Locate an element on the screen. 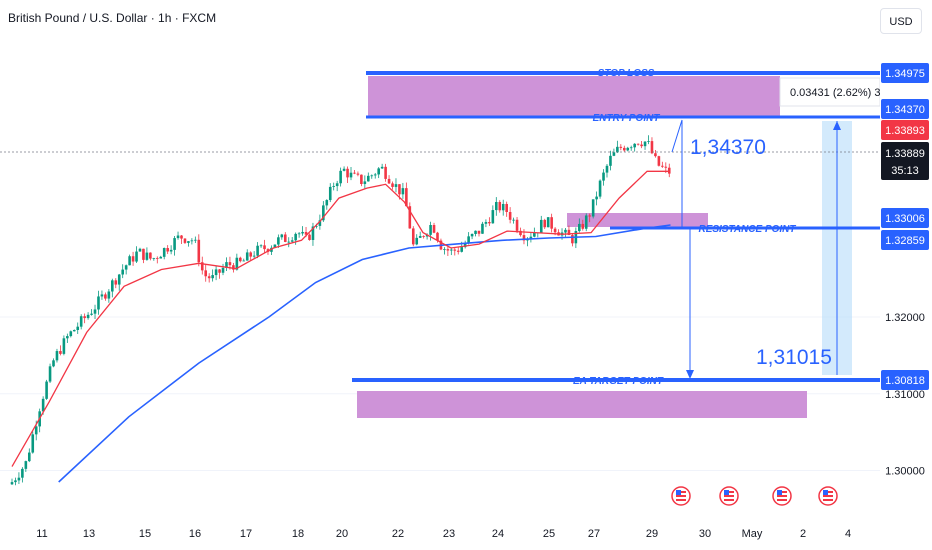 Image resolution: width=932 pixels, height=550 pixels. time-tick-label: 11 is located at coordinates (41, 534).